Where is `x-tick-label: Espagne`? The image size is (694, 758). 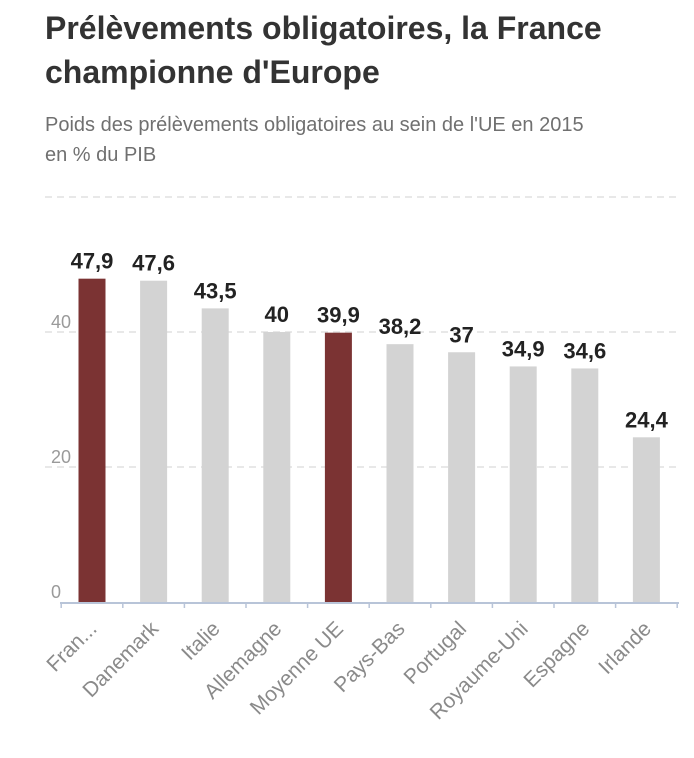
x-tick-label: Espagne is located at coordinates (556, 654).